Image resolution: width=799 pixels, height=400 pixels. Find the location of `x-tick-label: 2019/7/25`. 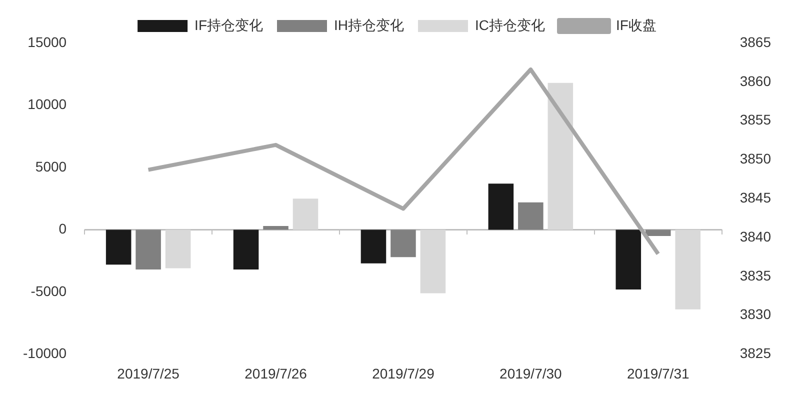

x-tick-label: 2019/7/25 is located at coordinates (148, 373).